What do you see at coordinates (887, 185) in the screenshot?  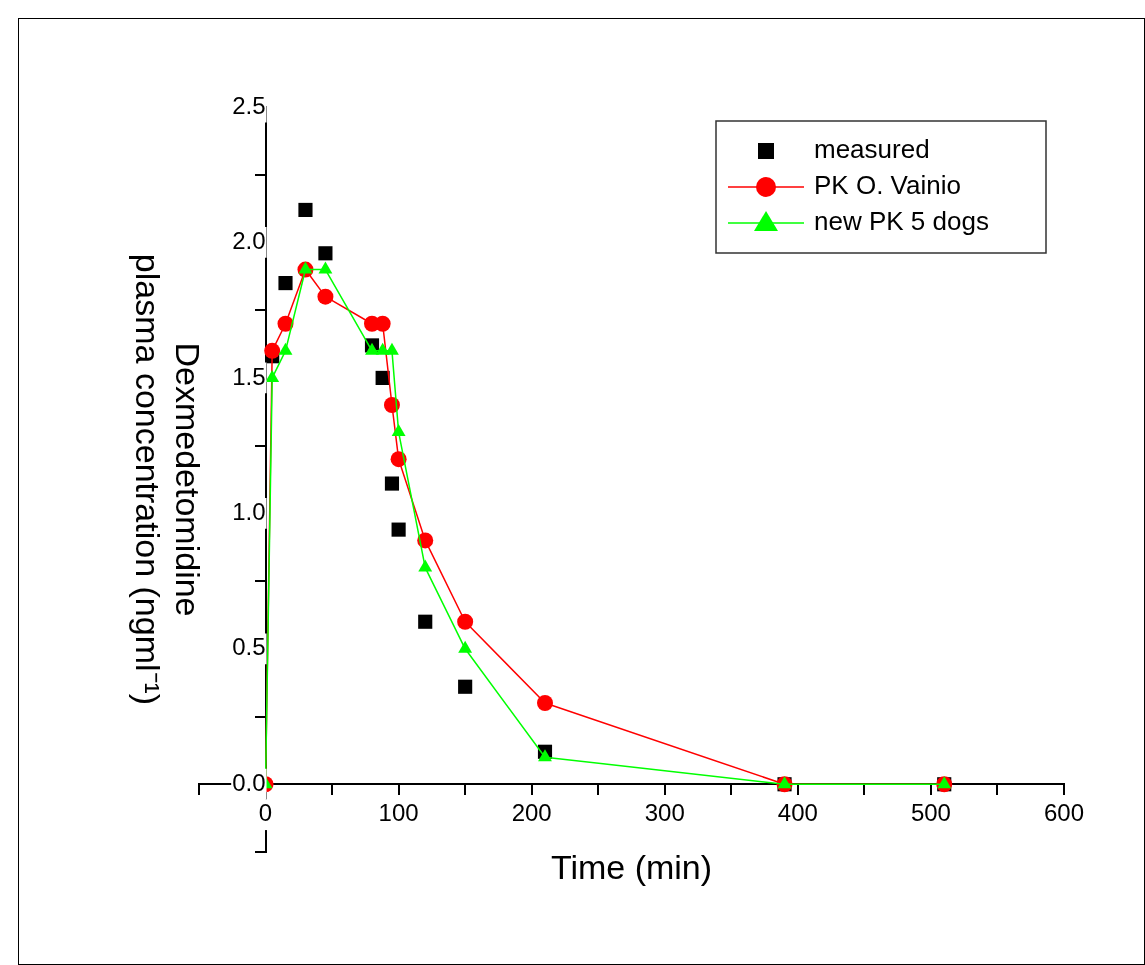 I see `legend-label: PK O. Vainio` at bounding box center [887, 185].